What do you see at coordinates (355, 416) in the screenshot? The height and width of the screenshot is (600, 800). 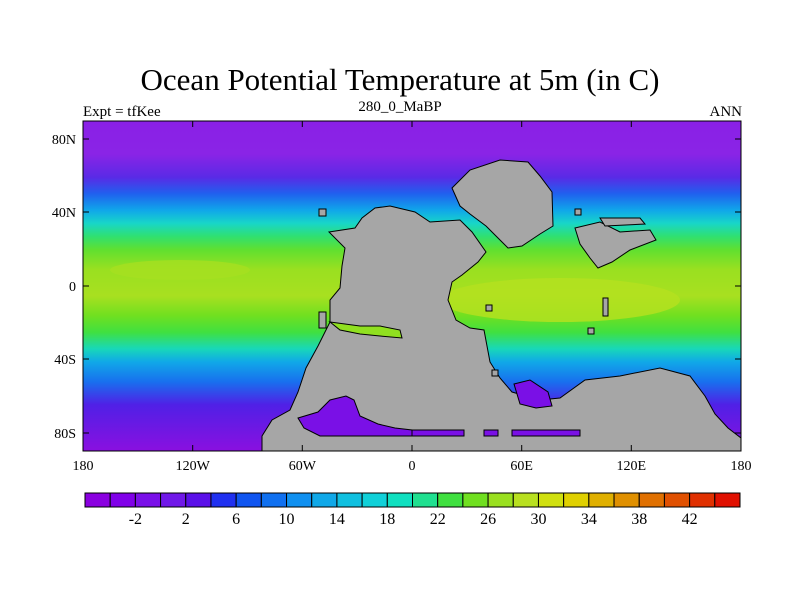 I see `cold-embayment-west` at bounding box center [355, 416].